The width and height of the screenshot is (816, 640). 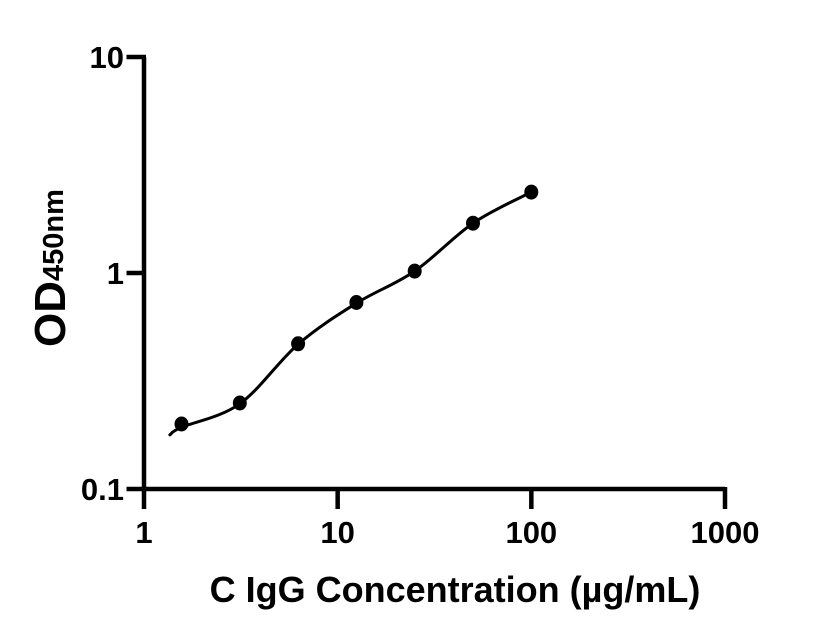 I want to click on x-axis-ticks: 1 10 100 1000, so click(x=447, y=518).